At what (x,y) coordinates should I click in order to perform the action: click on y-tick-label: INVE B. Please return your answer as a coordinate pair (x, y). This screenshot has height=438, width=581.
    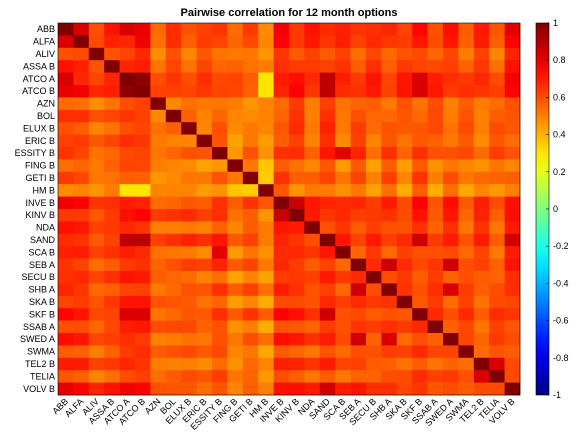
    Looking at the image, I should click on (40, 203).